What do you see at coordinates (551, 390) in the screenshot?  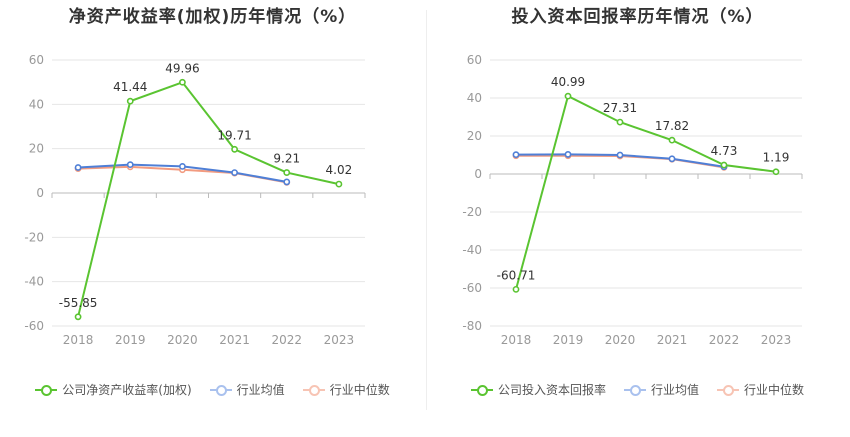 I see `legend-label: 公司投入资本回报率` at bounding box center [551, 390].